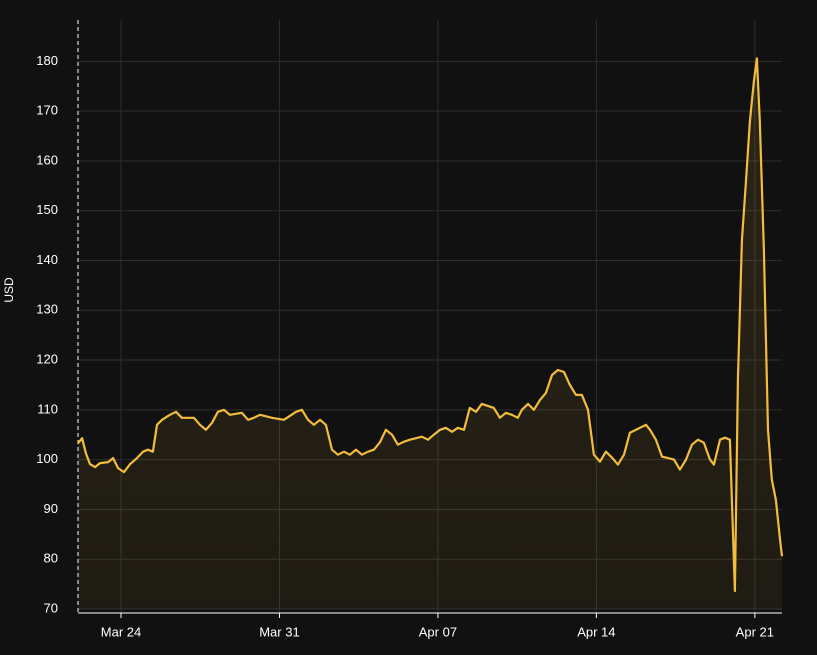  I want to click on x-tick-label: Mar 24, so click(121, 631).